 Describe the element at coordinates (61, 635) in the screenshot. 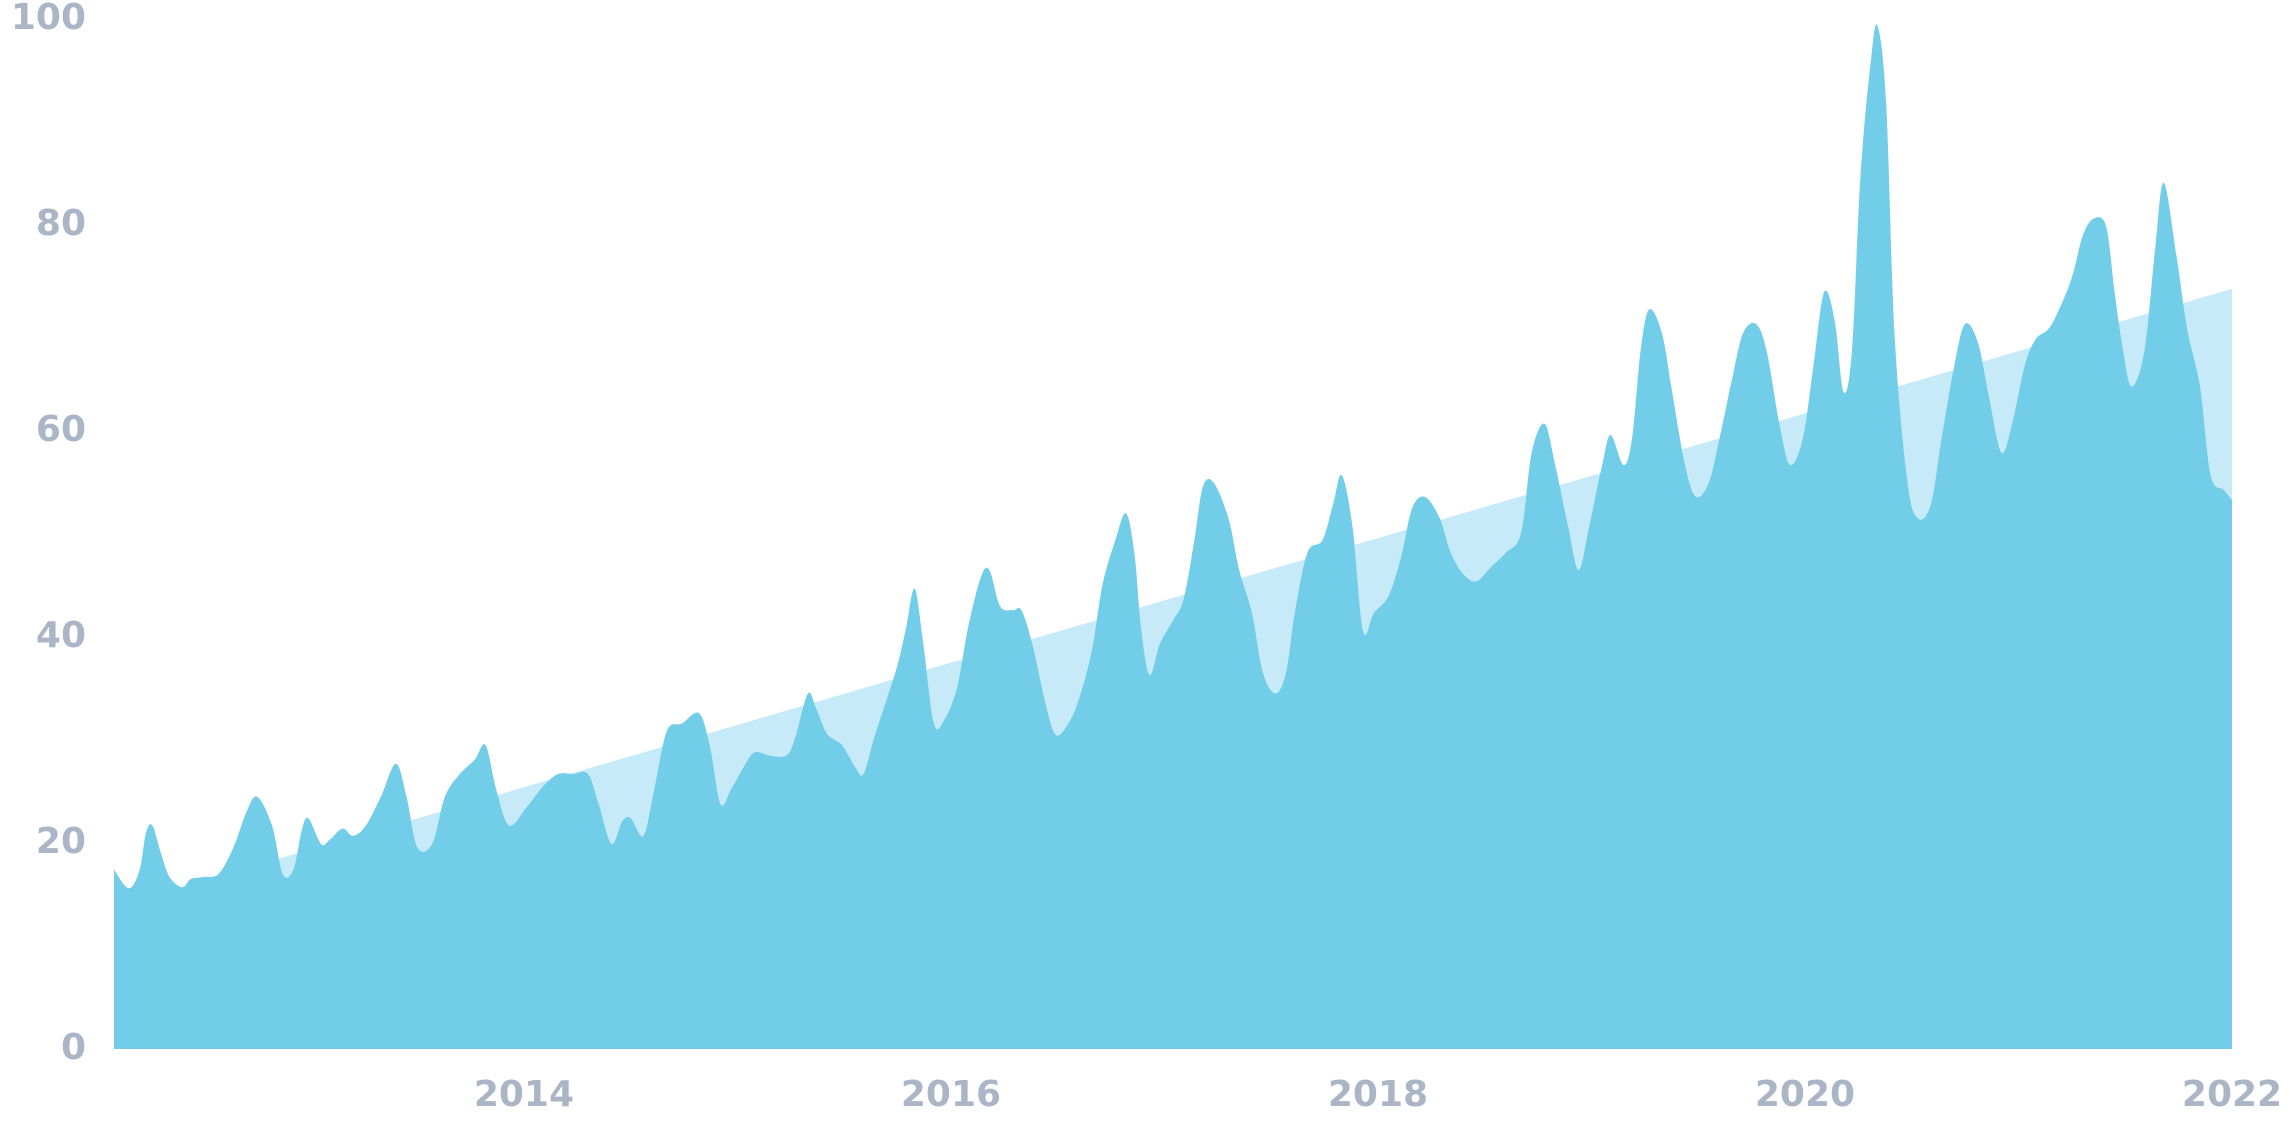

I see `y-tick-label: 40` at that location.